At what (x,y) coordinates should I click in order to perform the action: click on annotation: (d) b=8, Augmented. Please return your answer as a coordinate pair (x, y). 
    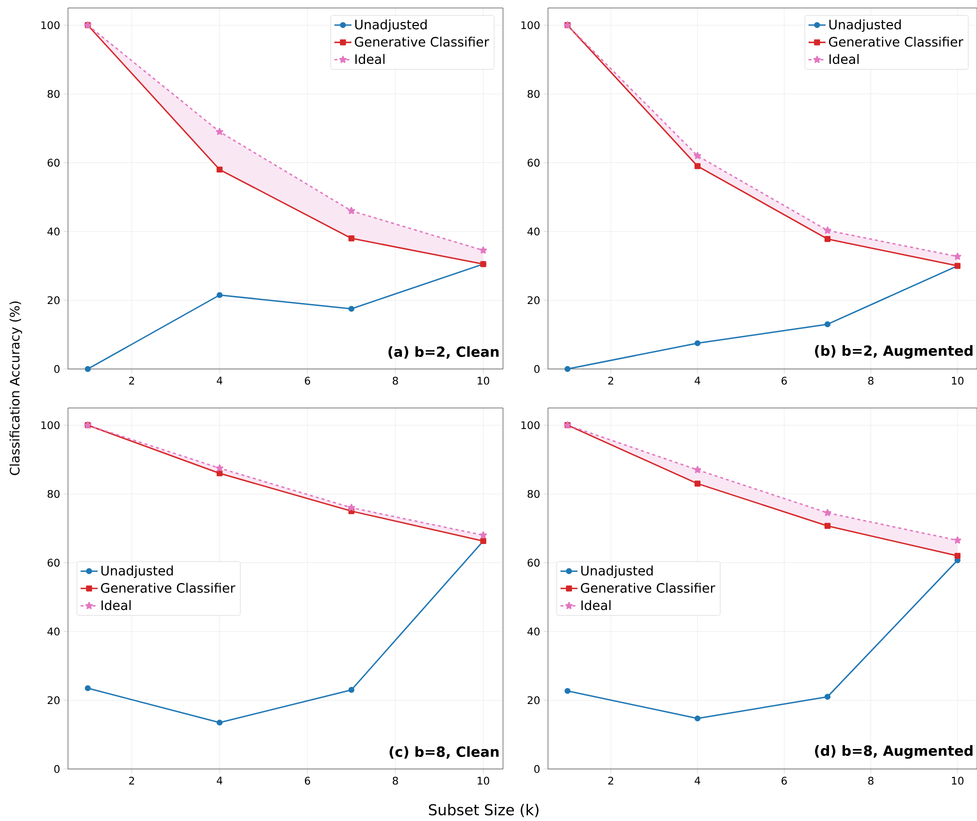
    Looking at the image, I should click on (893, 752).